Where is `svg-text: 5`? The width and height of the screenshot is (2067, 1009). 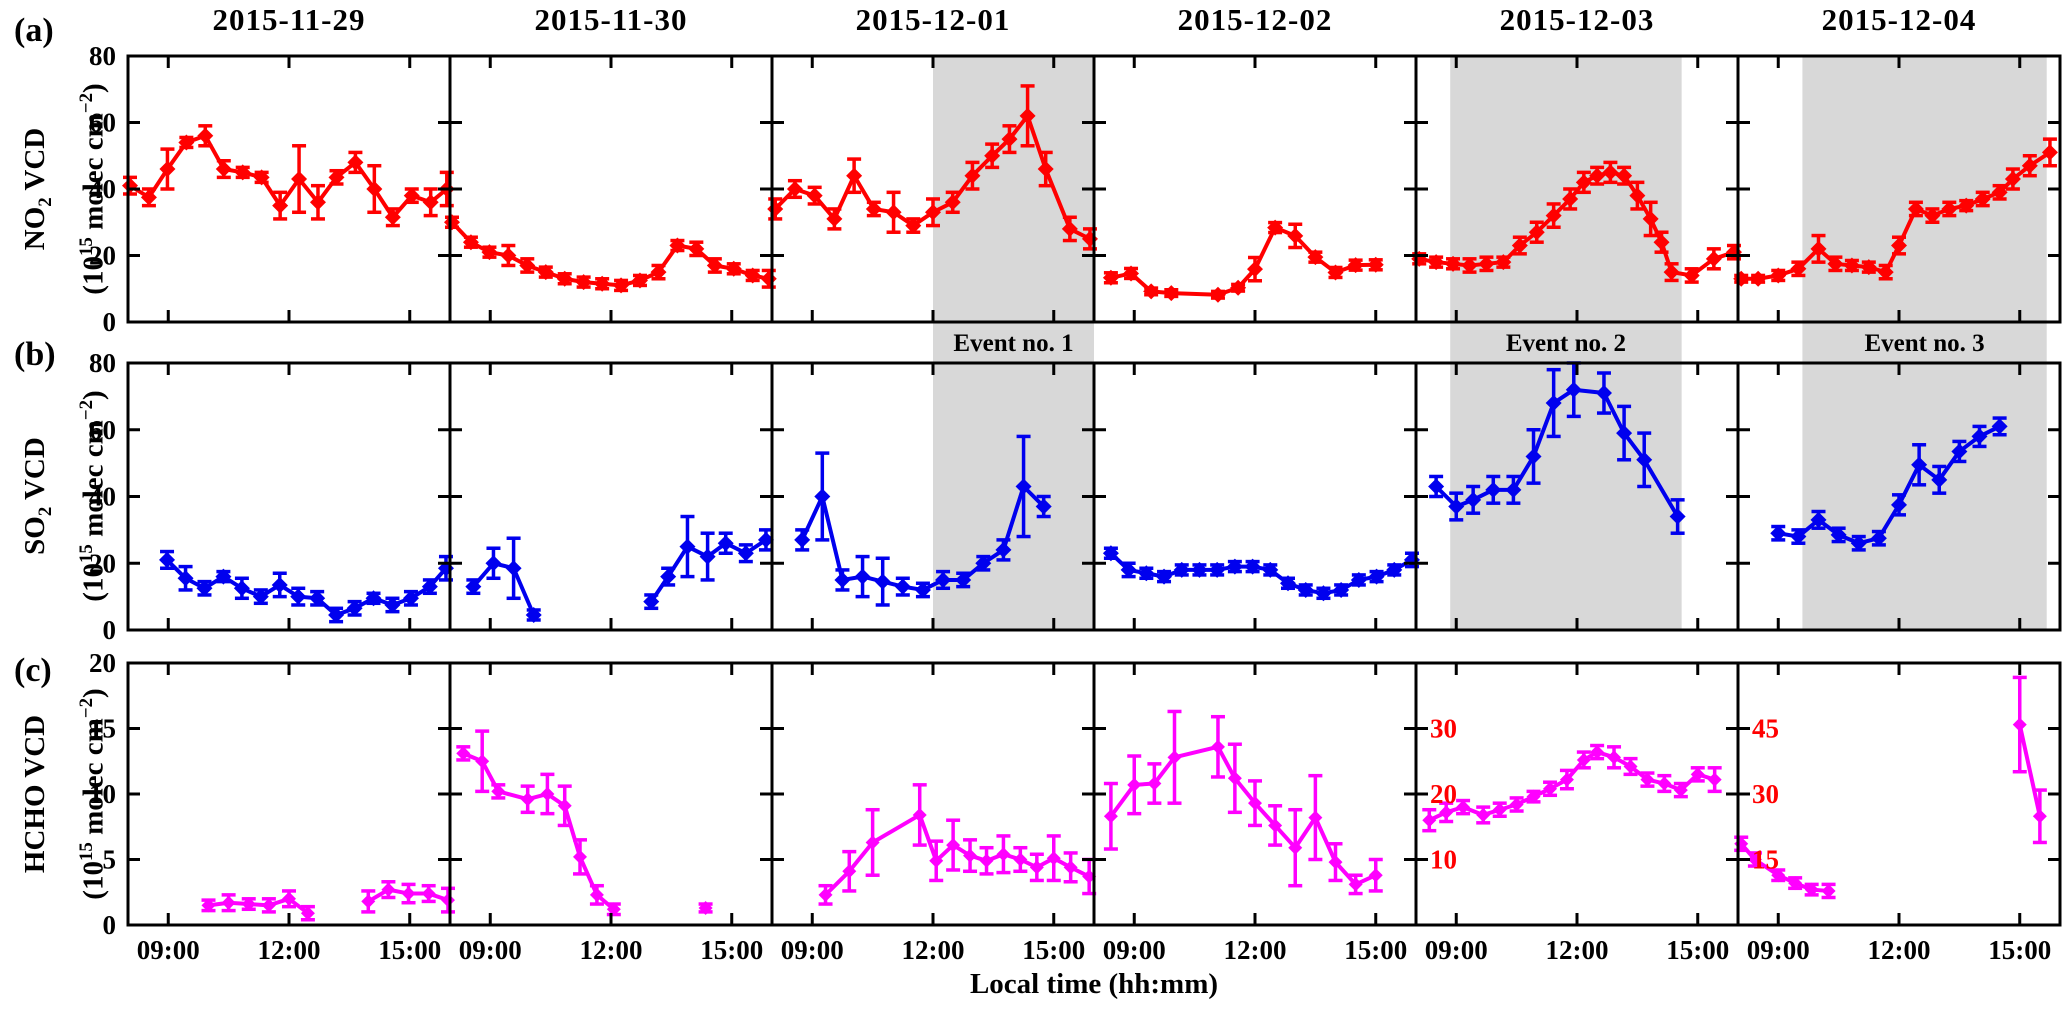 svg-text: 5 is located at coordinates (110, 860).